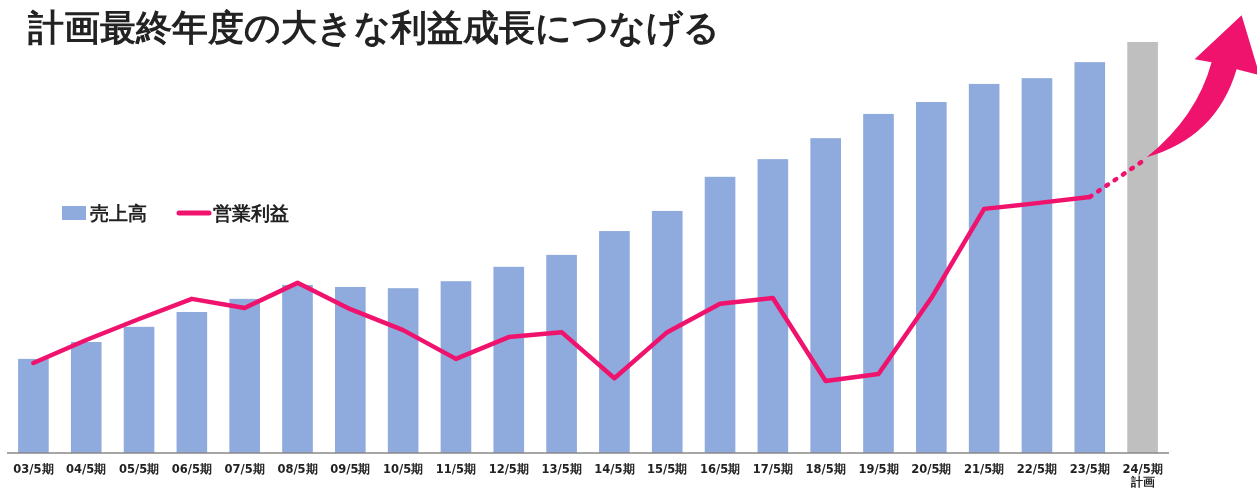 The width and height of the screenshot is (1257, 498). Describe the element at coordinates (118, 213) in the screenshot. I see `legend-label: 売上高` at that location.